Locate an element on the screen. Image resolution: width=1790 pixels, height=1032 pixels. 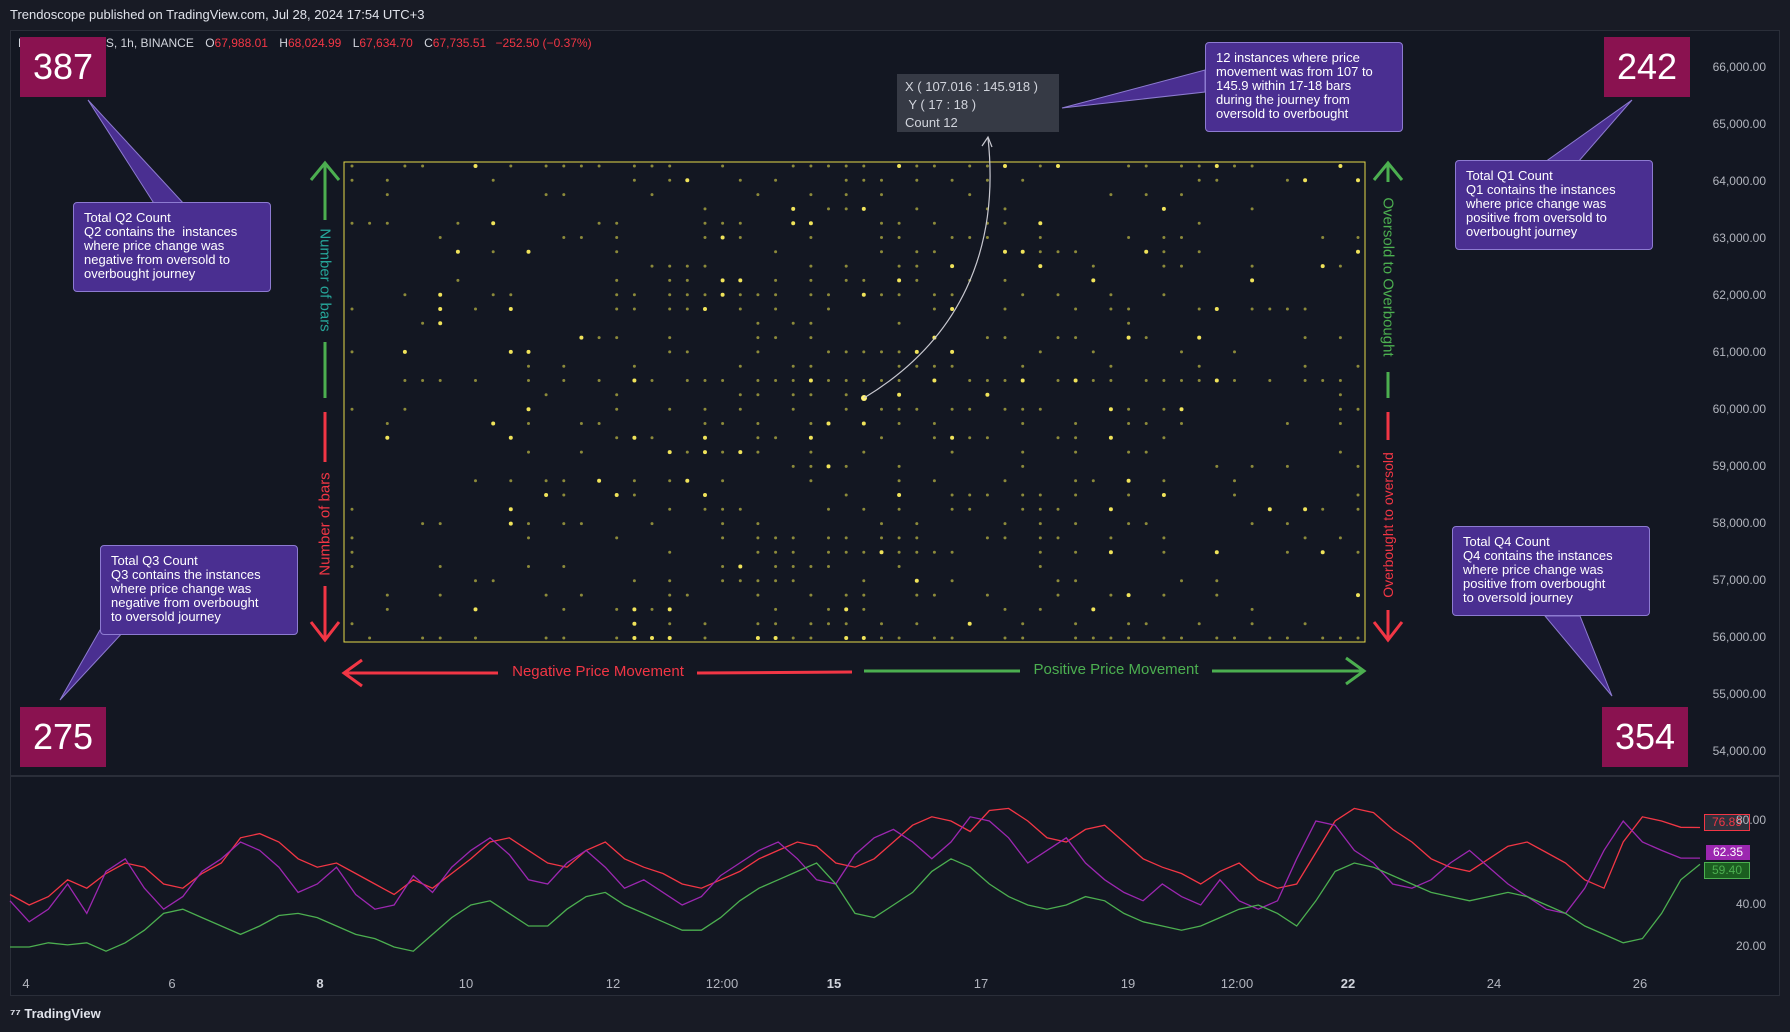
left-top-axis-label: Number of bars is located at coordinates (325, 280).